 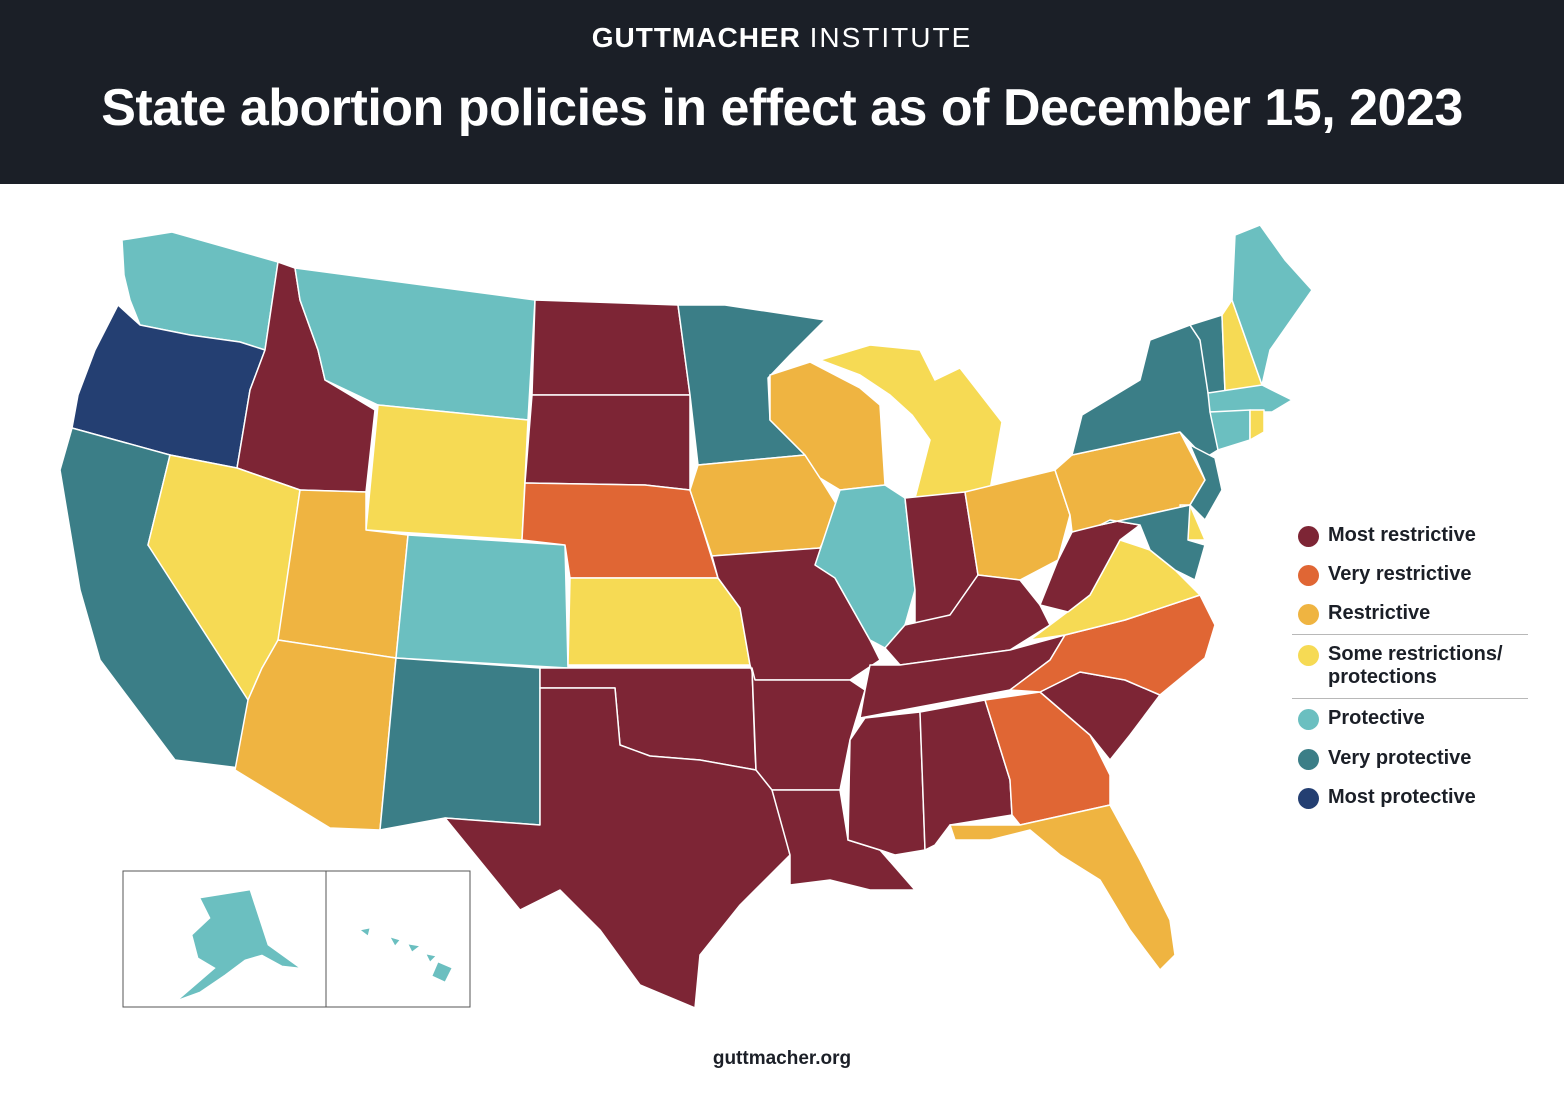 What do you see at coordinates (1376, 718) in the screenshot?
I see `legend-label: Protective` at bounding box center [1376, 718].